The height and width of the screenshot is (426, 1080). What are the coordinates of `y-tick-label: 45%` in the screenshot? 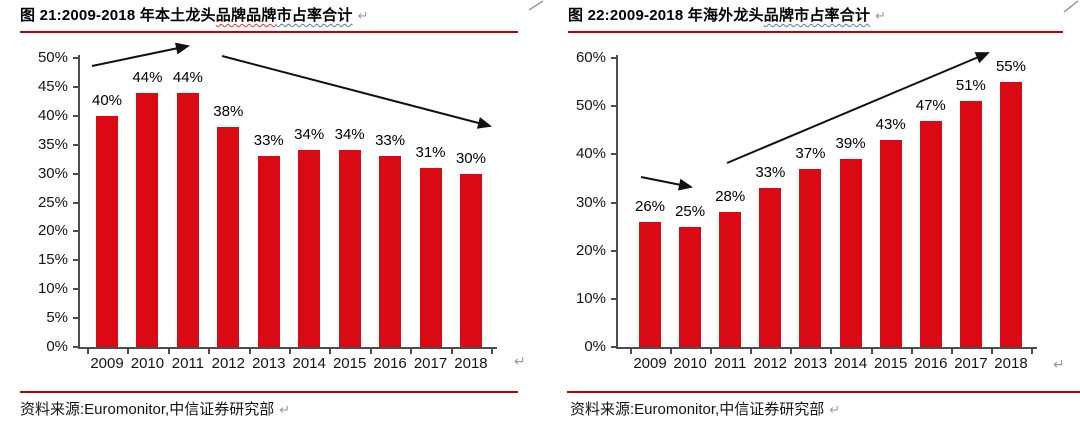 It's located at (52, 86).